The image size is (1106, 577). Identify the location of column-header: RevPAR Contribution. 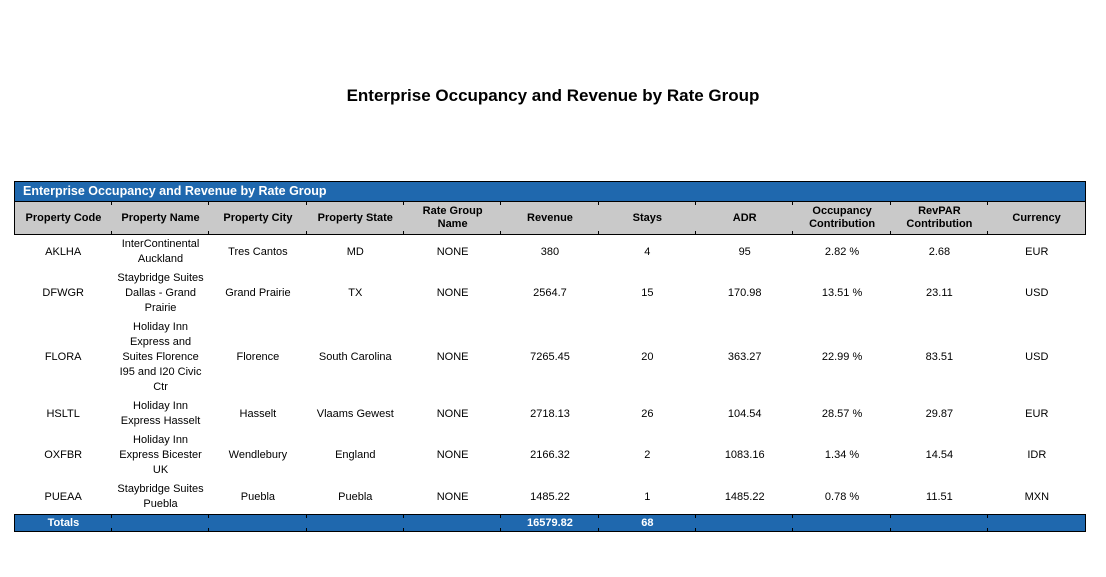
(939, 218).